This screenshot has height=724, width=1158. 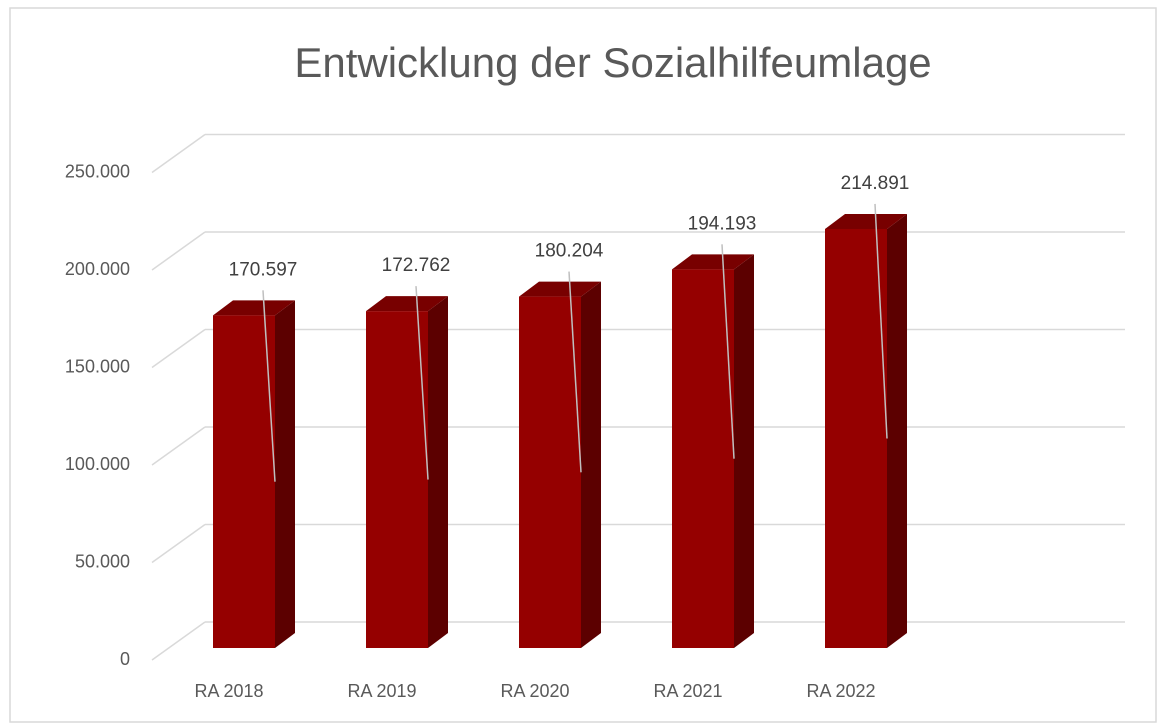 I want to click on data-label: 214.891, so click(x=875, y=183).